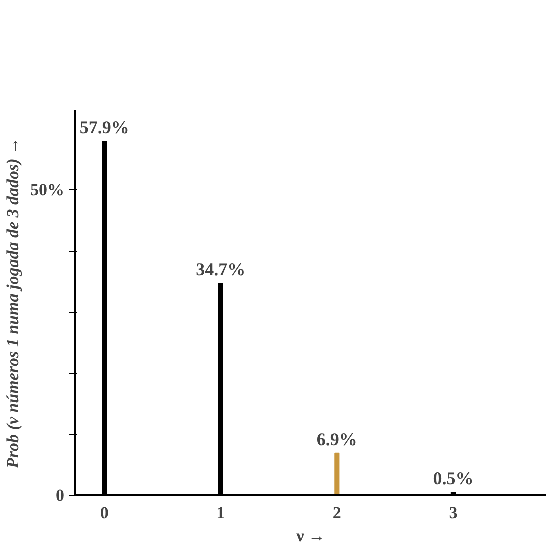 This screenshot has height=555, width=546. What do you see at coordinates (104, 513) in the screenshot?
I see `x-tick-label: 0` at bounding box center [104, 513].